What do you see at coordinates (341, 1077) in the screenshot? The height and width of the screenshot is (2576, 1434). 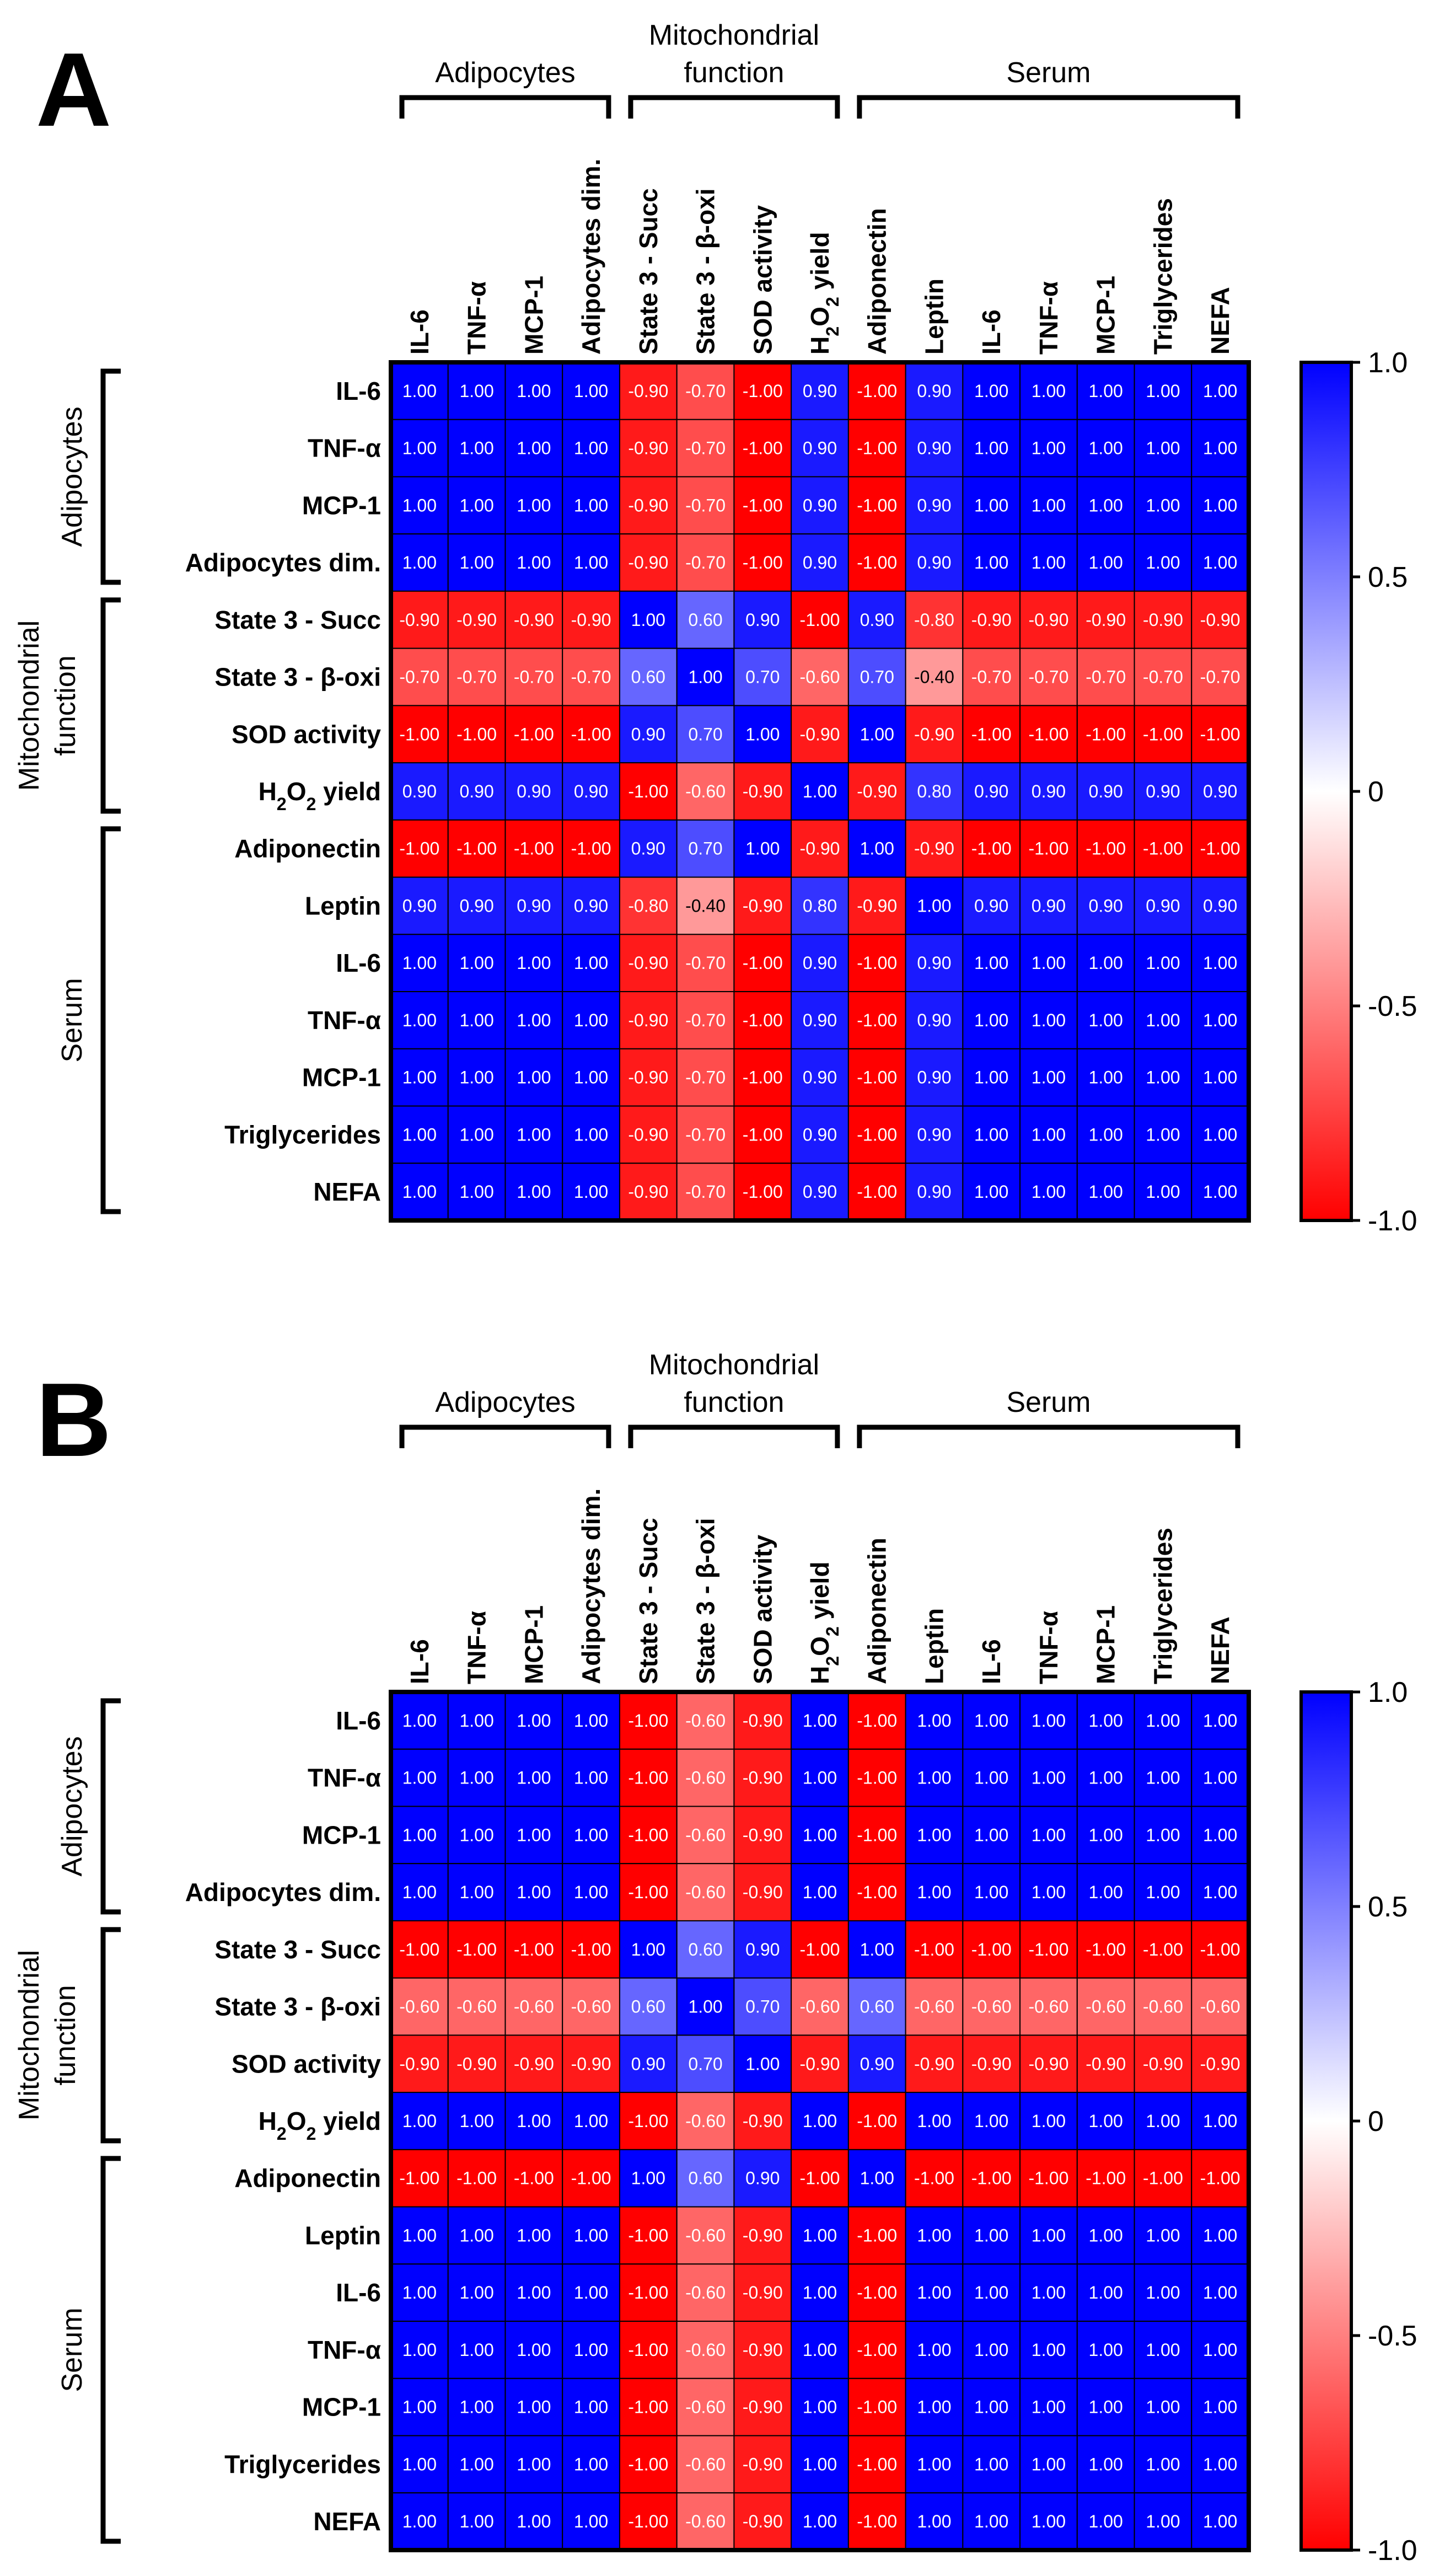 I see `row-label: MCP-1` at bounding box center [341, 1077].